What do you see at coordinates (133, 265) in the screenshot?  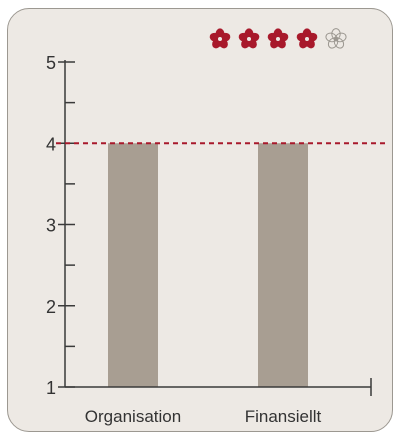 I see `bar-organisation` at bounding box center [133, 265].